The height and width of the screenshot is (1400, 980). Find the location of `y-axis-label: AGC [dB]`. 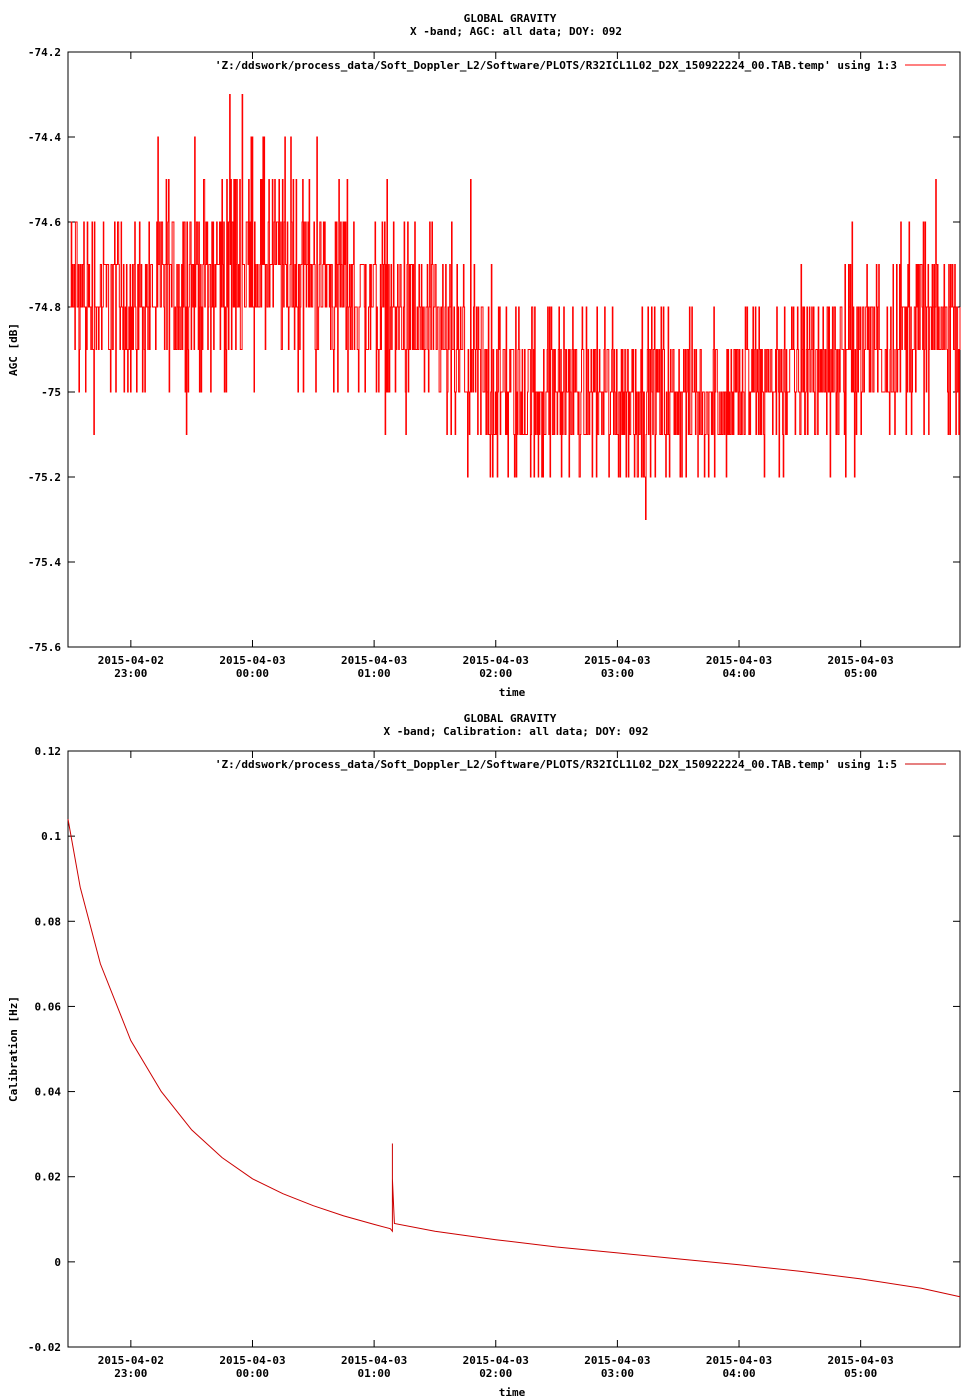

y-axis-label: AGC [dB] is located at coordinates (13, 349).